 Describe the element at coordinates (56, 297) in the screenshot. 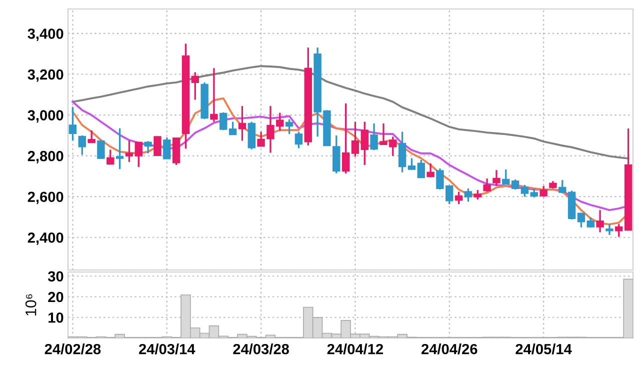

I see `y-tick-label: 20` at that location.